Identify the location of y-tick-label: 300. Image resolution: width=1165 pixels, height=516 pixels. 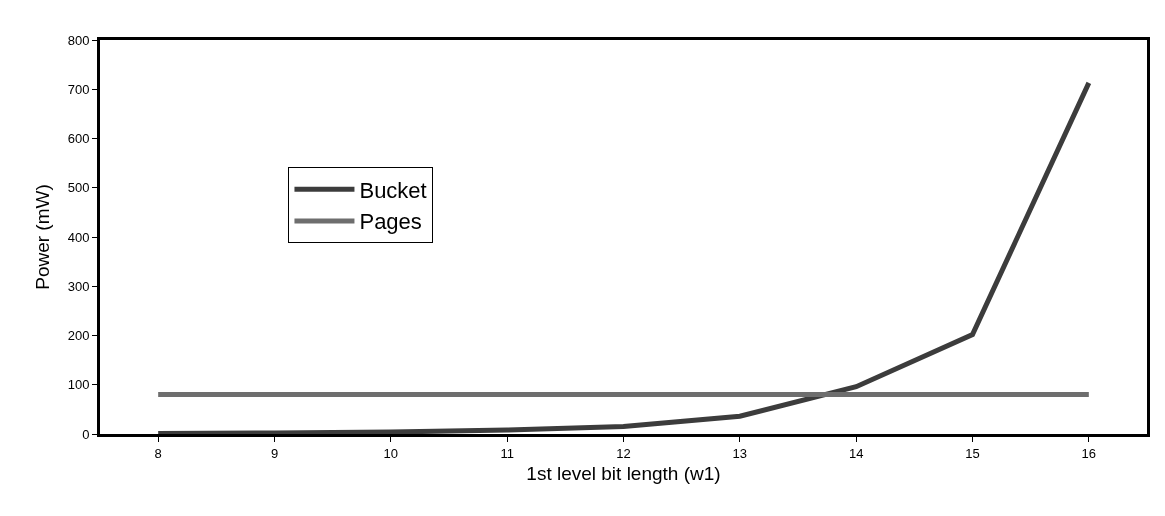
(78, 286).